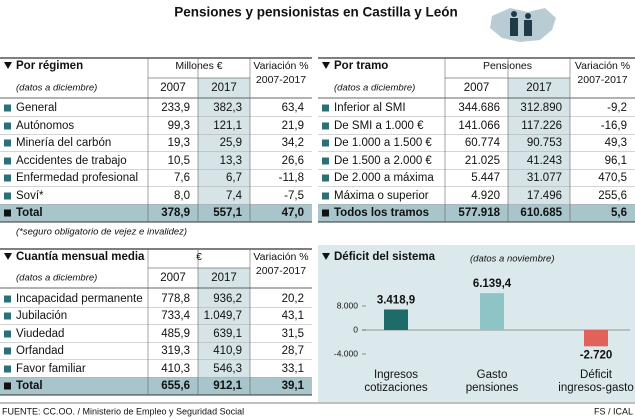  What do you see at coordinates (482, 161) in the screenshot?
I see `cell: 21.025` at bounding box center [482, 161].